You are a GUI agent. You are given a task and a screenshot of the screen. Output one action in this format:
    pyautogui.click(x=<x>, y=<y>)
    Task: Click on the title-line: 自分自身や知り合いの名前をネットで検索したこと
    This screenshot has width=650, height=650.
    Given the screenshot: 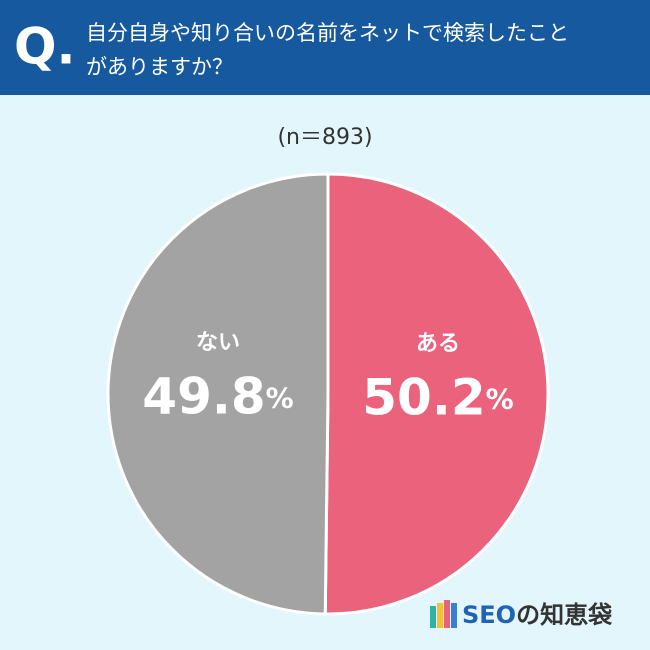 What is the action you would take?
    pyautogui.click(x=327, y=33)
    